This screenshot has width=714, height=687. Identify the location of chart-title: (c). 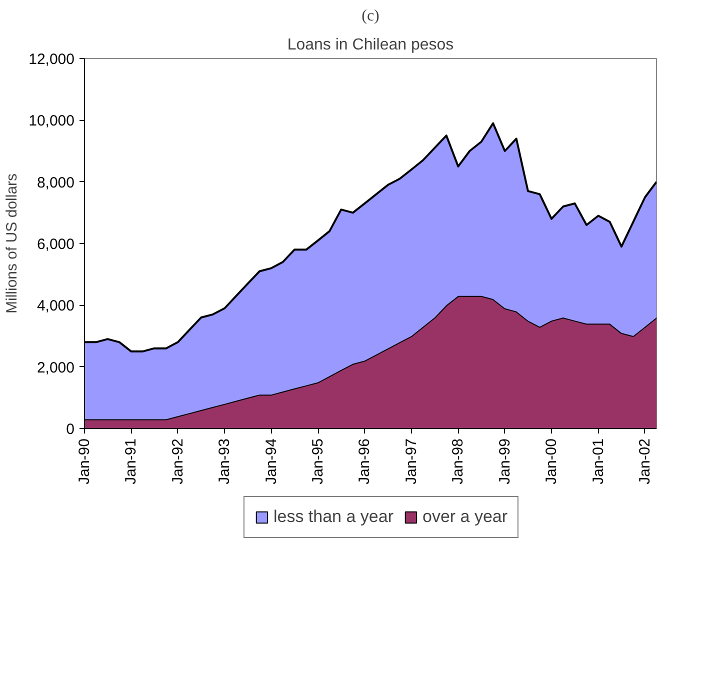
(371, 16).